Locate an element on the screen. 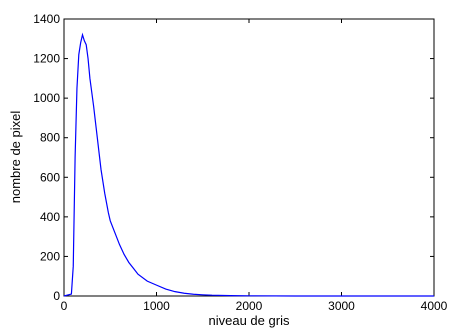  y-tick-label: 1200 is located at coordinates (46, 59).